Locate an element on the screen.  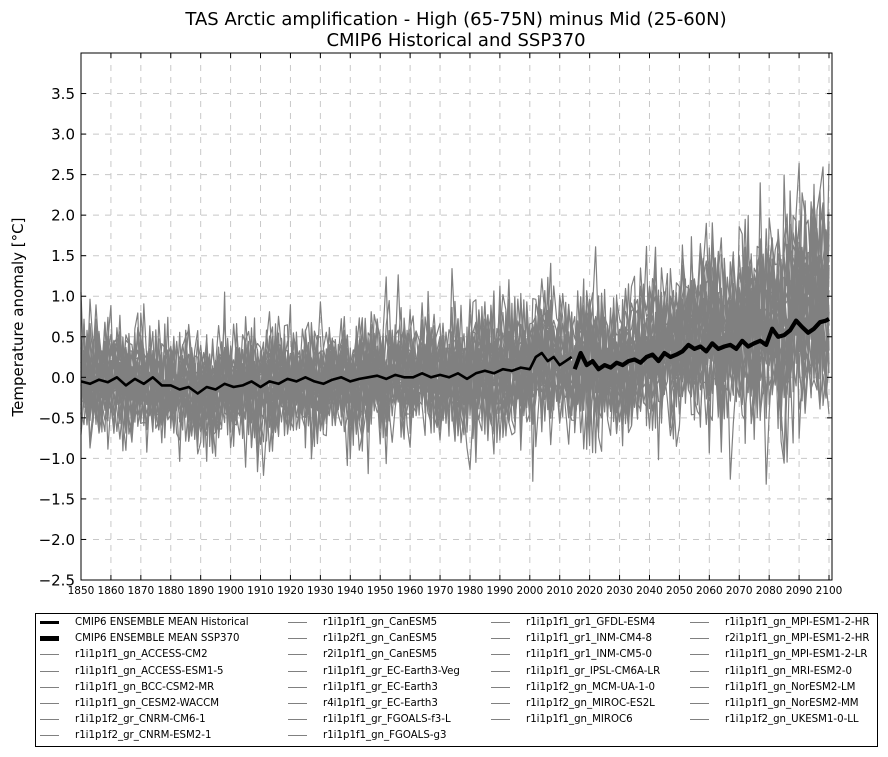
legend-label: r1i1p1f1_gr1_GFDL-ESM4 is located at coordinates (591, 622).